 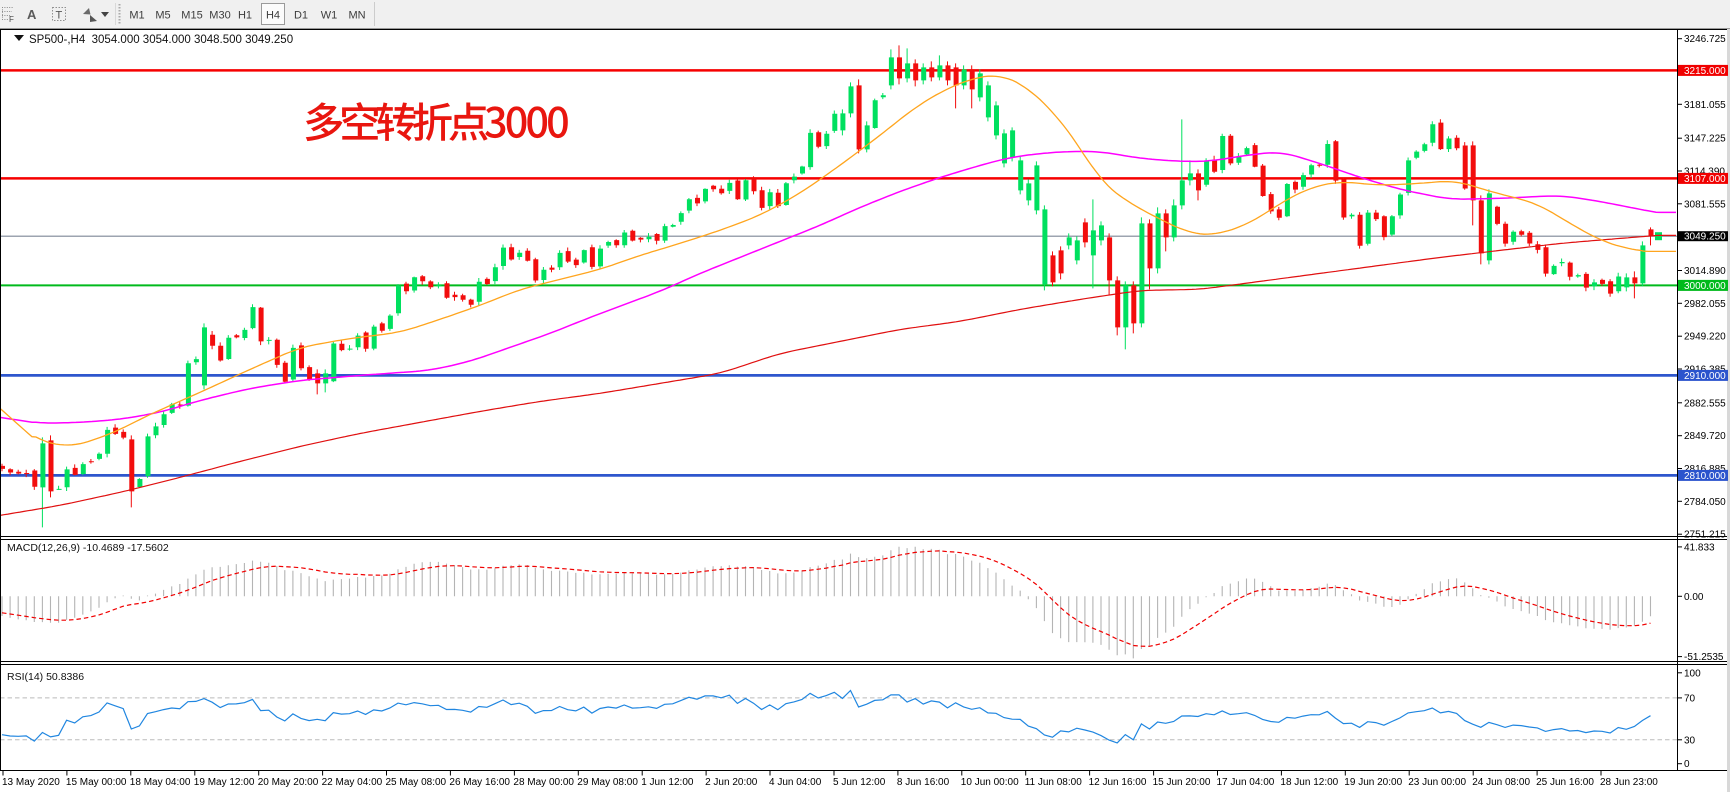 I want to click on svg-text: 3014.890, so click(x=1705, y=271).